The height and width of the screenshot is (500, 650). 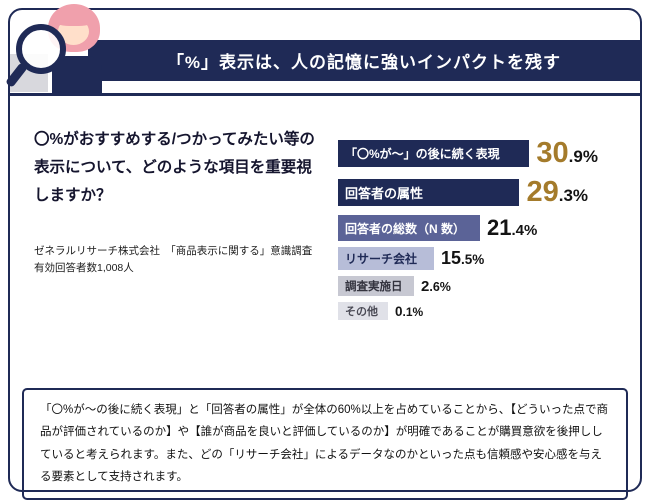 I want to click on header-banner: 「%」表示は、人の記憶に強いインパクトを残す, so click(x=364, y=60).